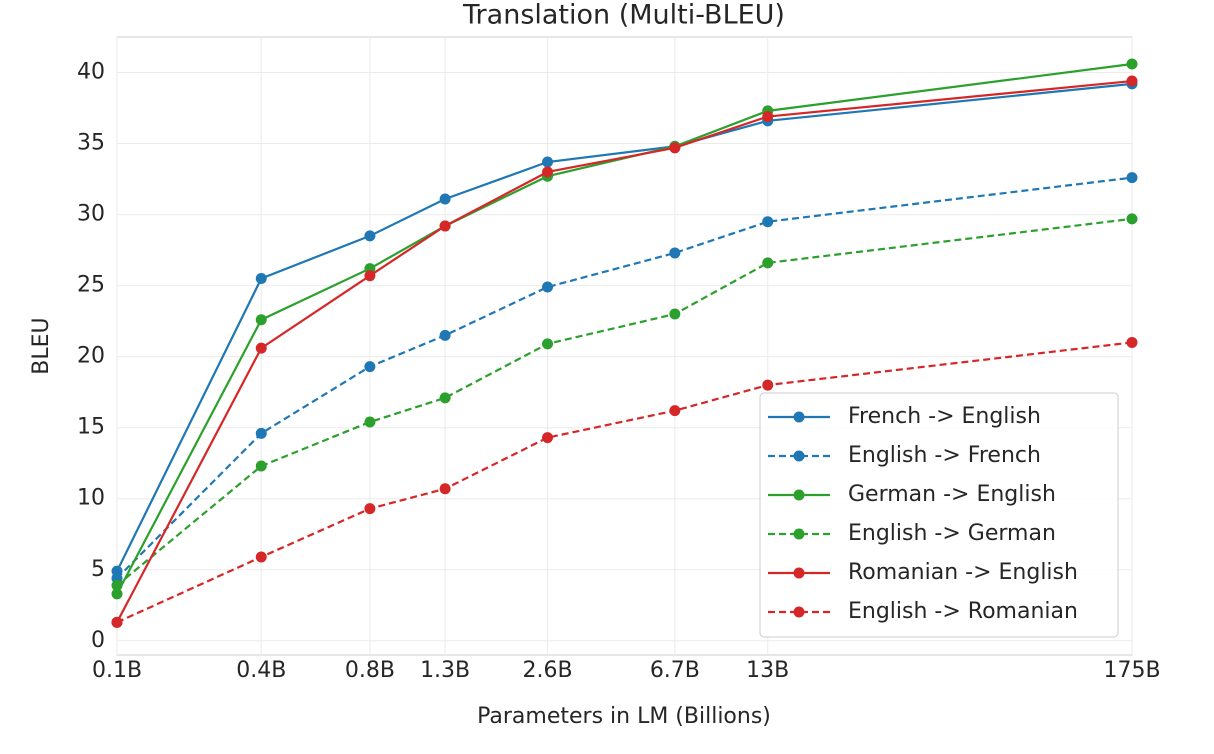  Describe the element at coordinates (963, 611) in the screenshot. I see `legend-label: English -> Romanian` at that location.